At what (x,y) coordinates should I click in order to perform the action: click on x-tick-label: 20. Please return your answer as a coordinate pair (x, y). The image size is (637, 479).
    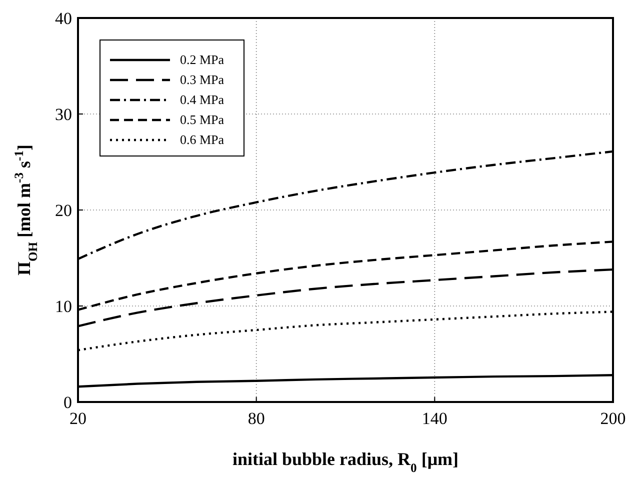
    Looking at the image, I should click on (78, 418).